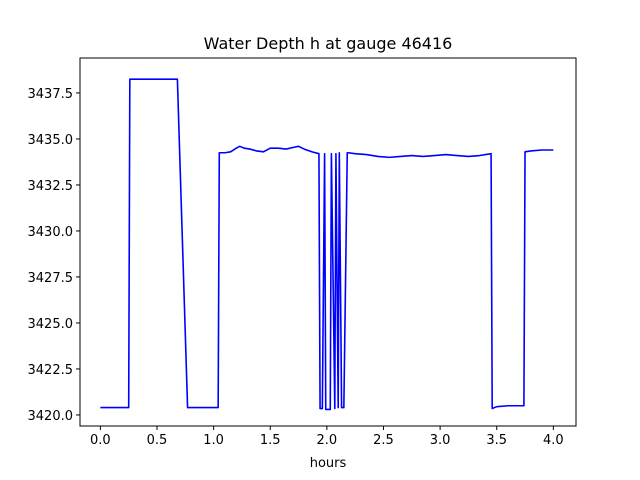 This screenshot has height=480, width=640. I want to click on x-tick-label: 1.0, so click(213, 440).